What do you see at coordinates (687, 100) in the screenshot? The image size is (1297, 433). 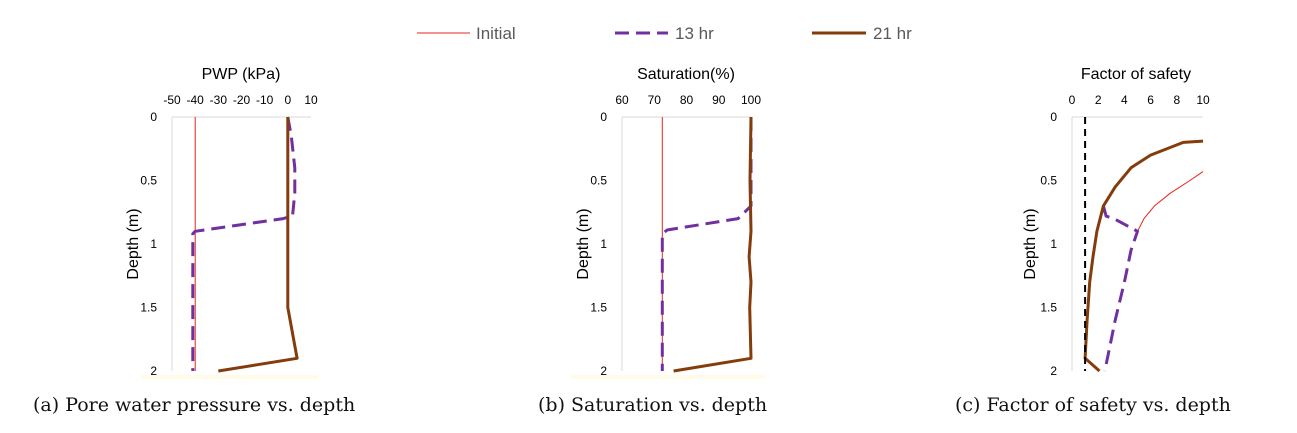 I see `x-tick-label: 80` at bounding box center [687, 100].